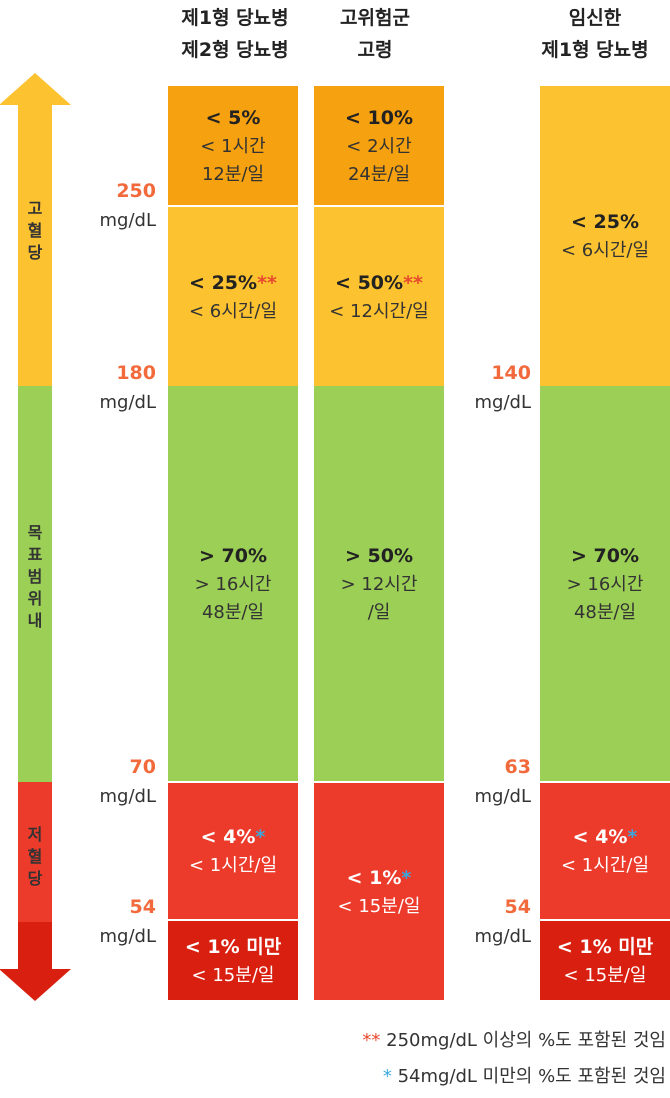  What do you see at coordinates (35, 554) in the screenshot?
I see `range-label-target-char: 표` at bounding box center [35, 554].